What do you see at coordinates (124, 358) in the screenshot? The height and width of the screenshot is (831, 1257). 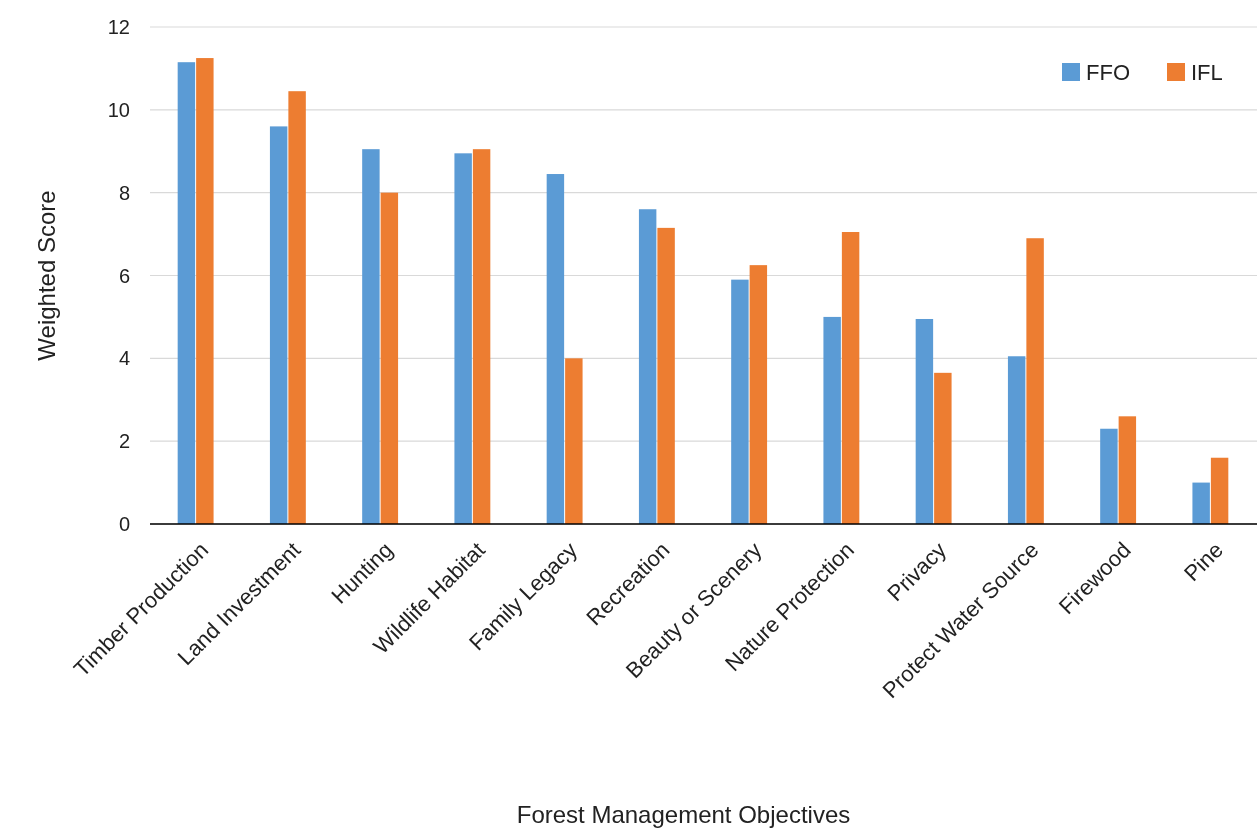 I see `y-tick-label: 4` at bounding box center [124, 358].